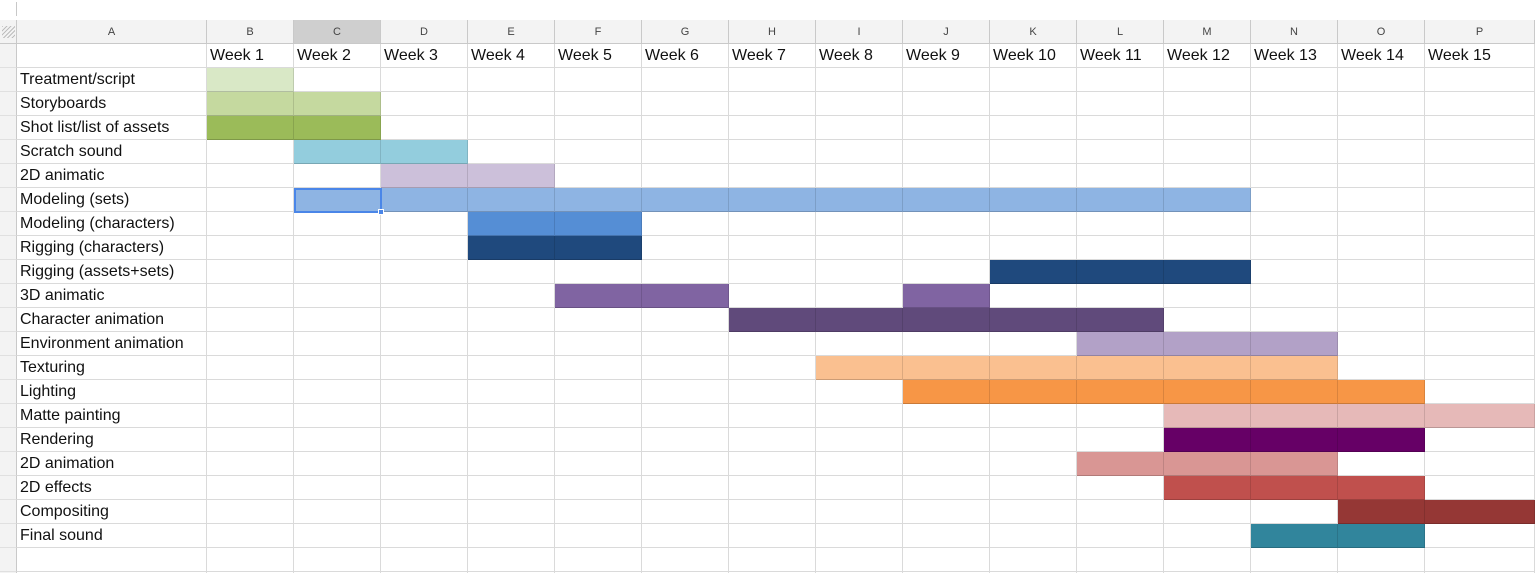 The height and width of the screenshot is (573, 1535). What do you see at coordinates (598, 32) in the screenshot?
I see `column-header-f: F` at bounding box center [598, 32].